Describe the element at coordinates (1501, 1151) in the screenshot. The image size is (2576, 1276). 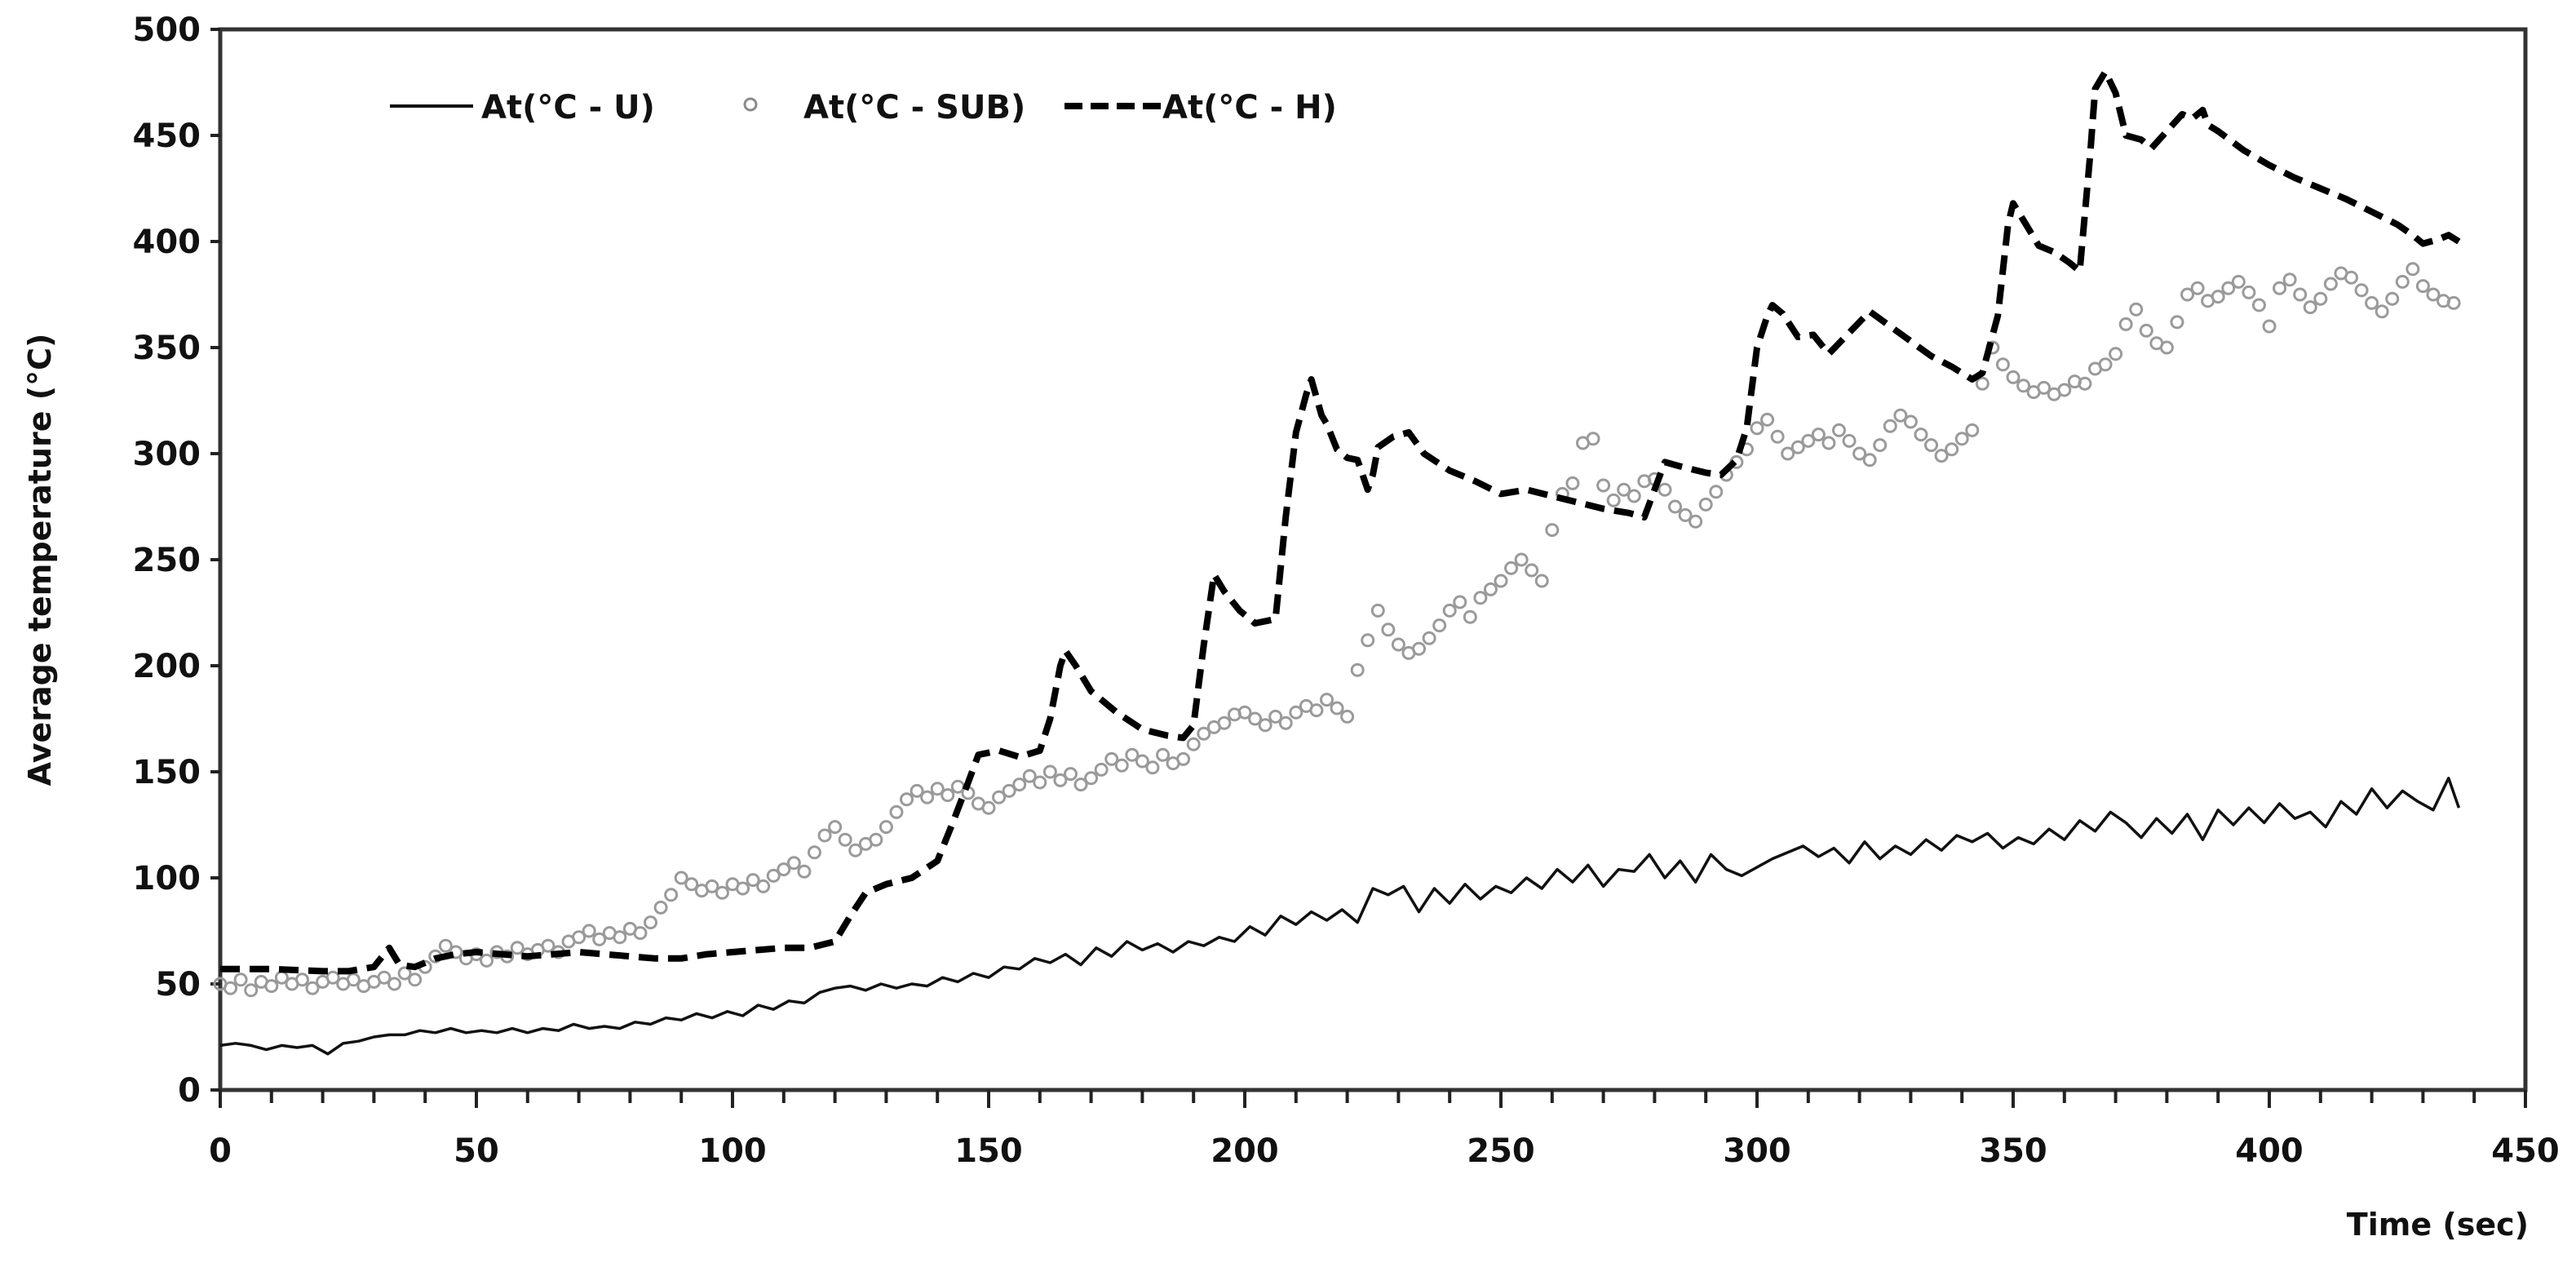
I see `x-tick-label: 250` at that location.